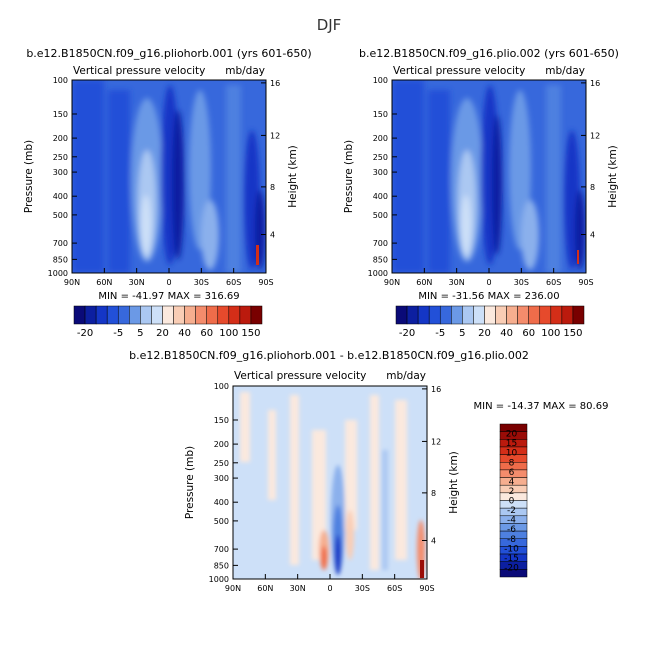 The image size is (659, 664). Describe the element at coordinates (595, 135) in the screenshot. I see `y-right-tick-label: 12` at that location.